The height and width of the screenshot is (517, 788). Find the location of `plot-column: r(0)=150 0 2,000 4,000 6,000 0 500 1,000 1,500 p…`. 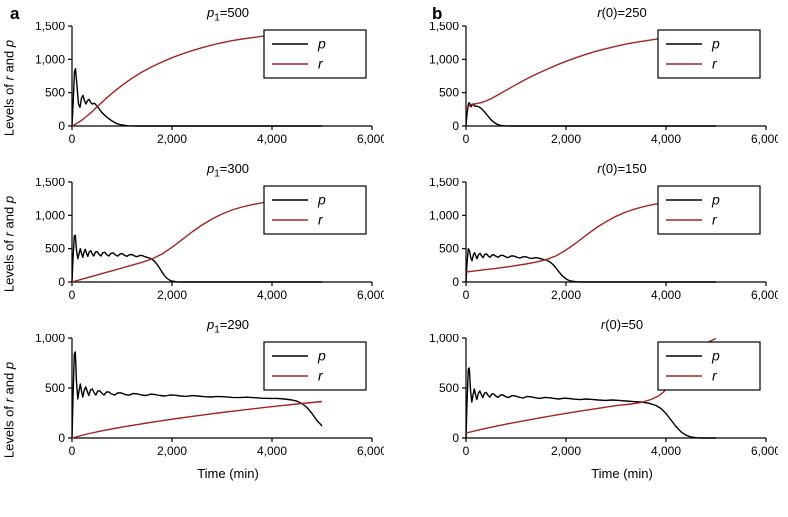

plot-column: r(0)=150 0 2,000 4,000 6,000 0 500 1,000 1,500 p… is located at coordinates (596, 235).